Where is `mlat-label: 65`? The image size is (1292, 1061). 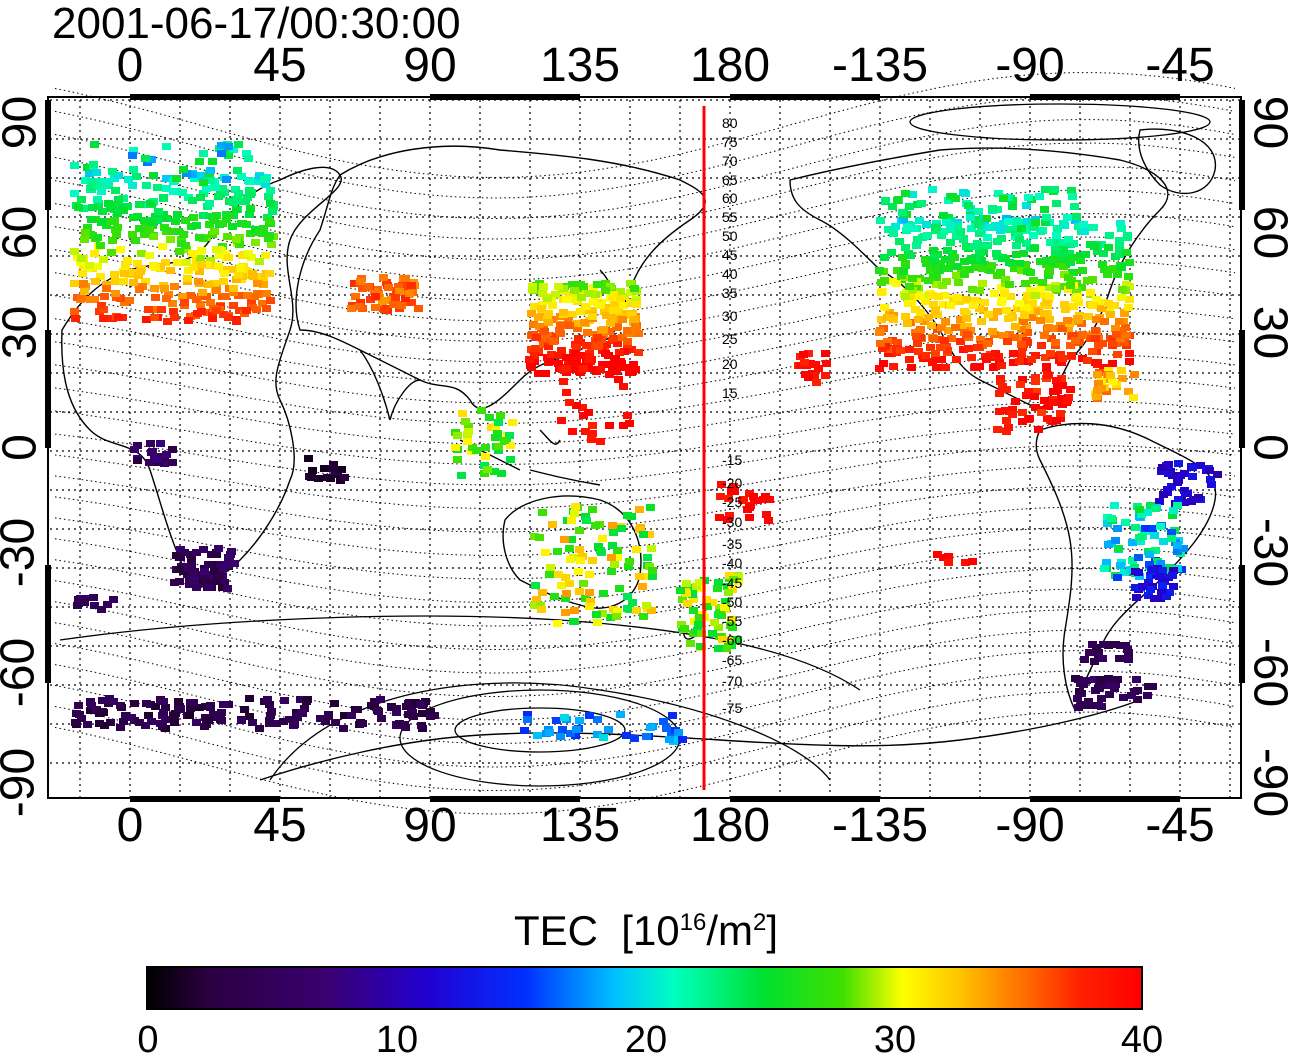
mlat-label: 65 is located at coordinates (730, 180).